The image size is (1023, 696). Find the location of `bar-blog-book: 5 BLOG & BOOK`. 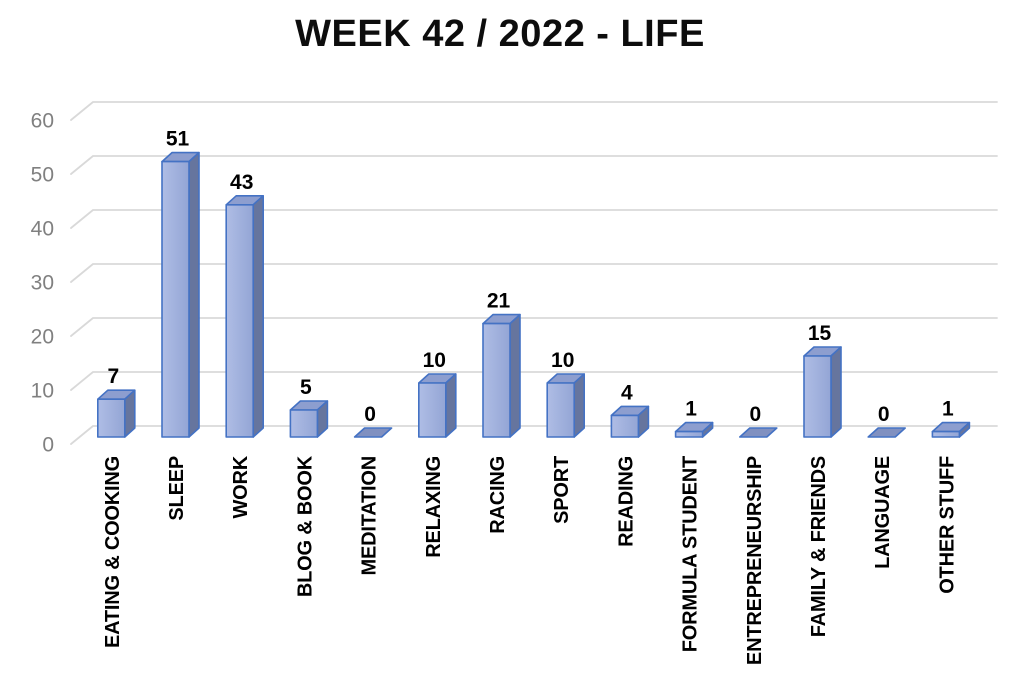

bar-blog-book: 5 BLOG & BOOK is located at coordinates (309, 486).